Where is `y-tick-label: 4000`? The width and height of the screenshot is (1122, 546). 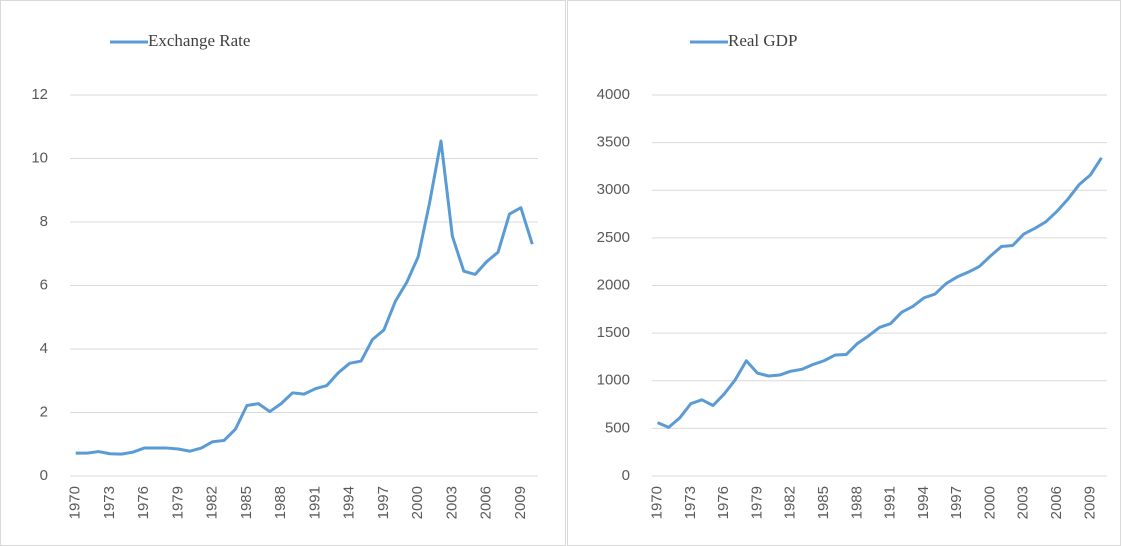
y-tick-label: 4000 is located at coordinates (613, 94).